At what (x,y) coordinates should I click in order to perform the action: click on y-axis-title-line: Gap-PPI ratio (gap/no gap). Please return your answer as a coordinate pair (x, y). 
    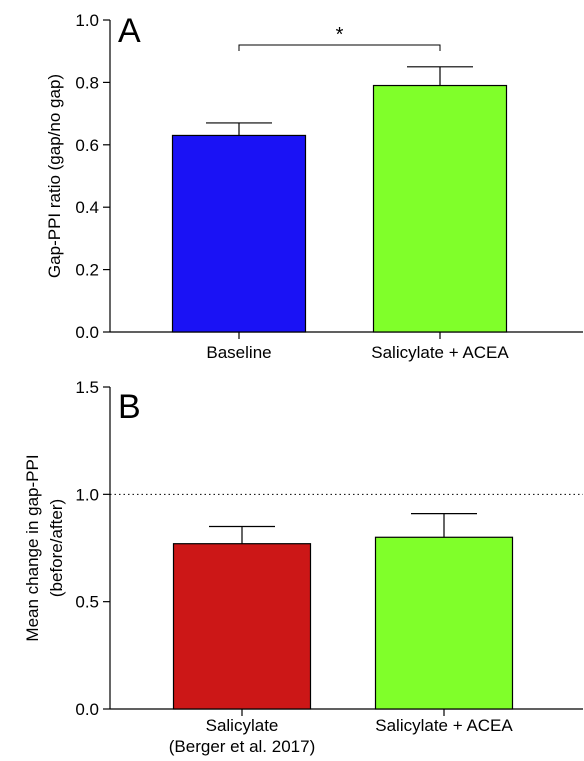
    Looking at the image, I should click on (54, 176).